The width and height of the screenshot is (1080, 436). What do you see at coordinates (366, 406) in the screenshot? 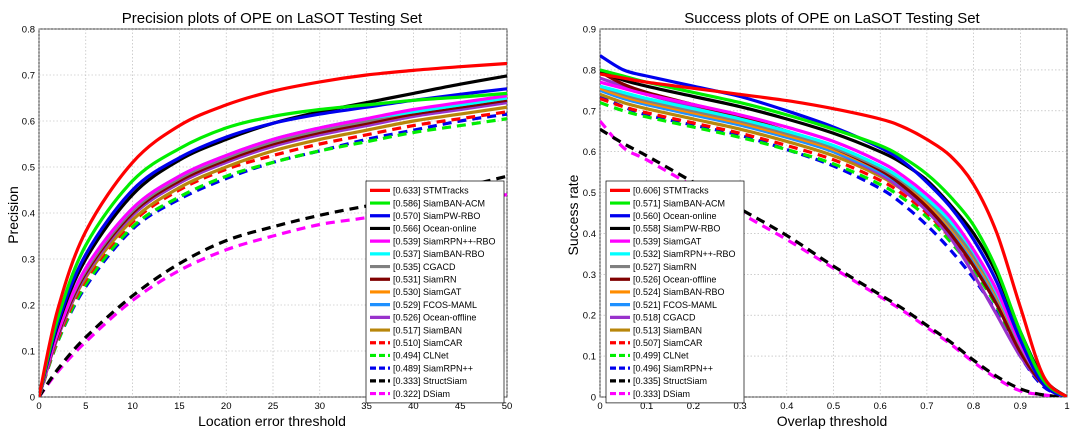
I see `x-tick-label: 35` at bounding box center [366, 406].